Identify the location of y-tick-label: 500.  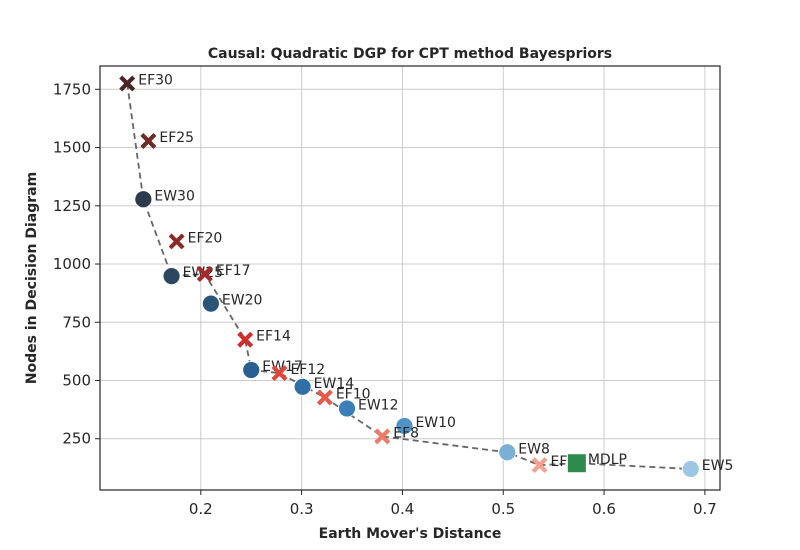
(76, 381).